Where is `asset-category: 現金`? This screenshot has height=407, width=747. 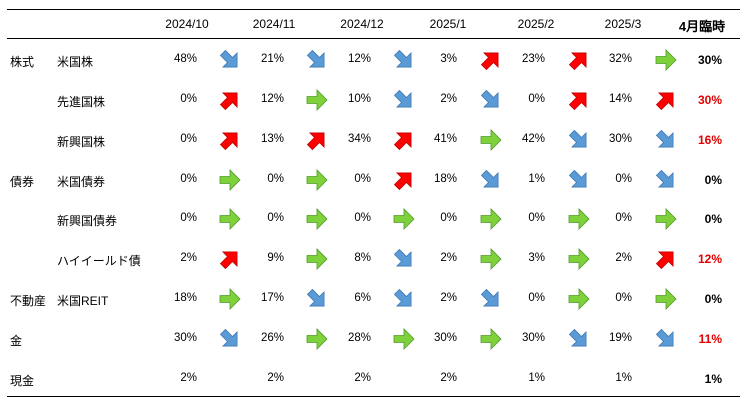
asset-category: 現金 is located at coordinates (22, 381).